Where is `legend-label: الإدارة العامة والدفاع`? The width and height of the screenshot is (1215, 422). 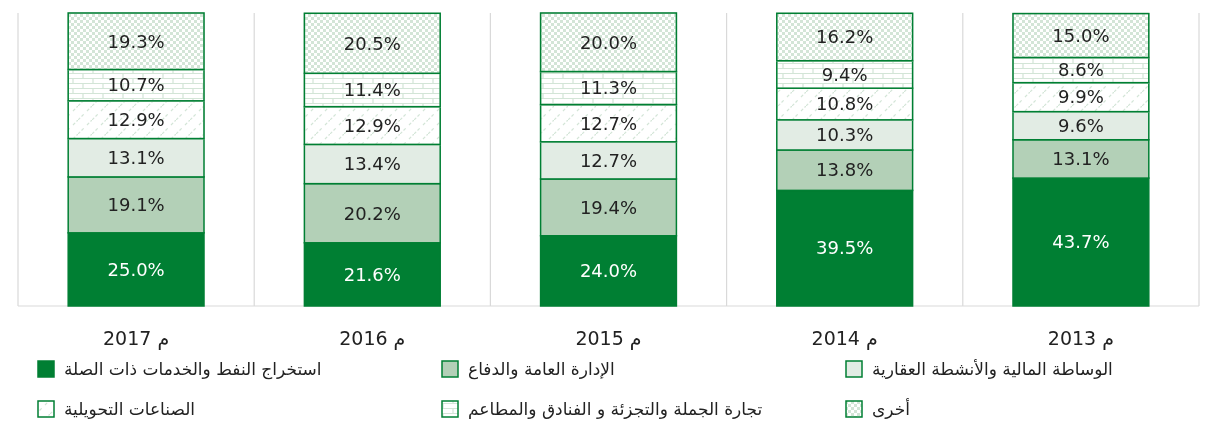 legend-label: الإدارة العامة والدفاع is located at coordinates (541, 369).